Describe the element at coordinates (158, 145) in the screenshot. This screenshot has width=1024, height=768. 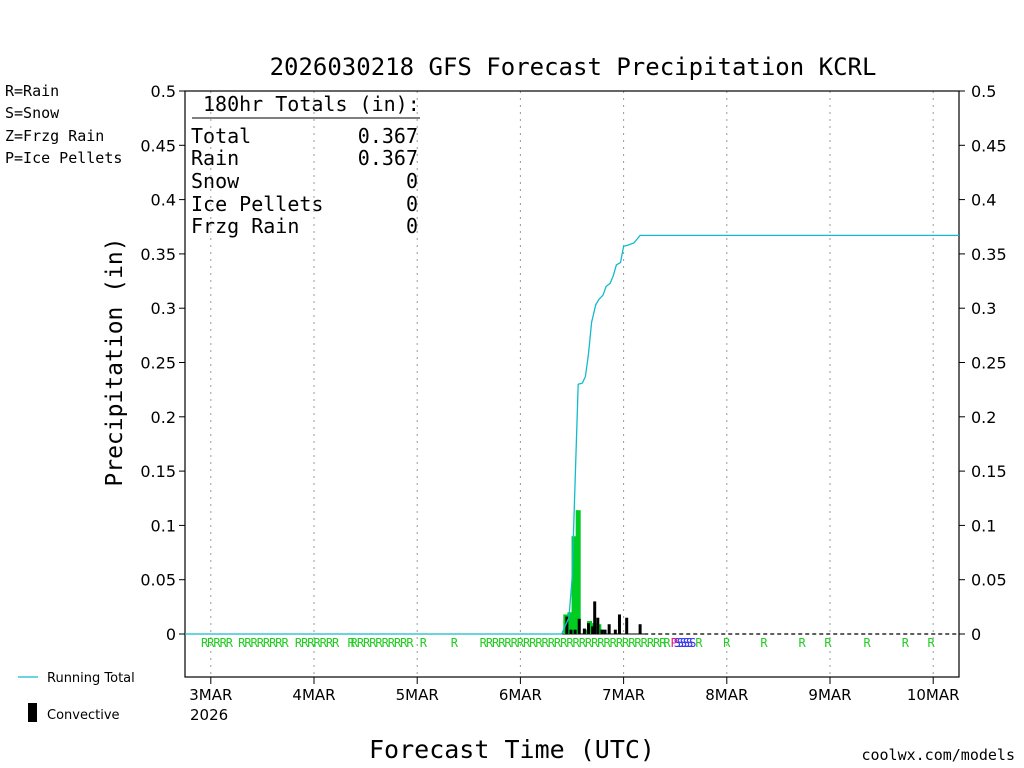
I see `y-tick-label-left: 0.45` at that location.